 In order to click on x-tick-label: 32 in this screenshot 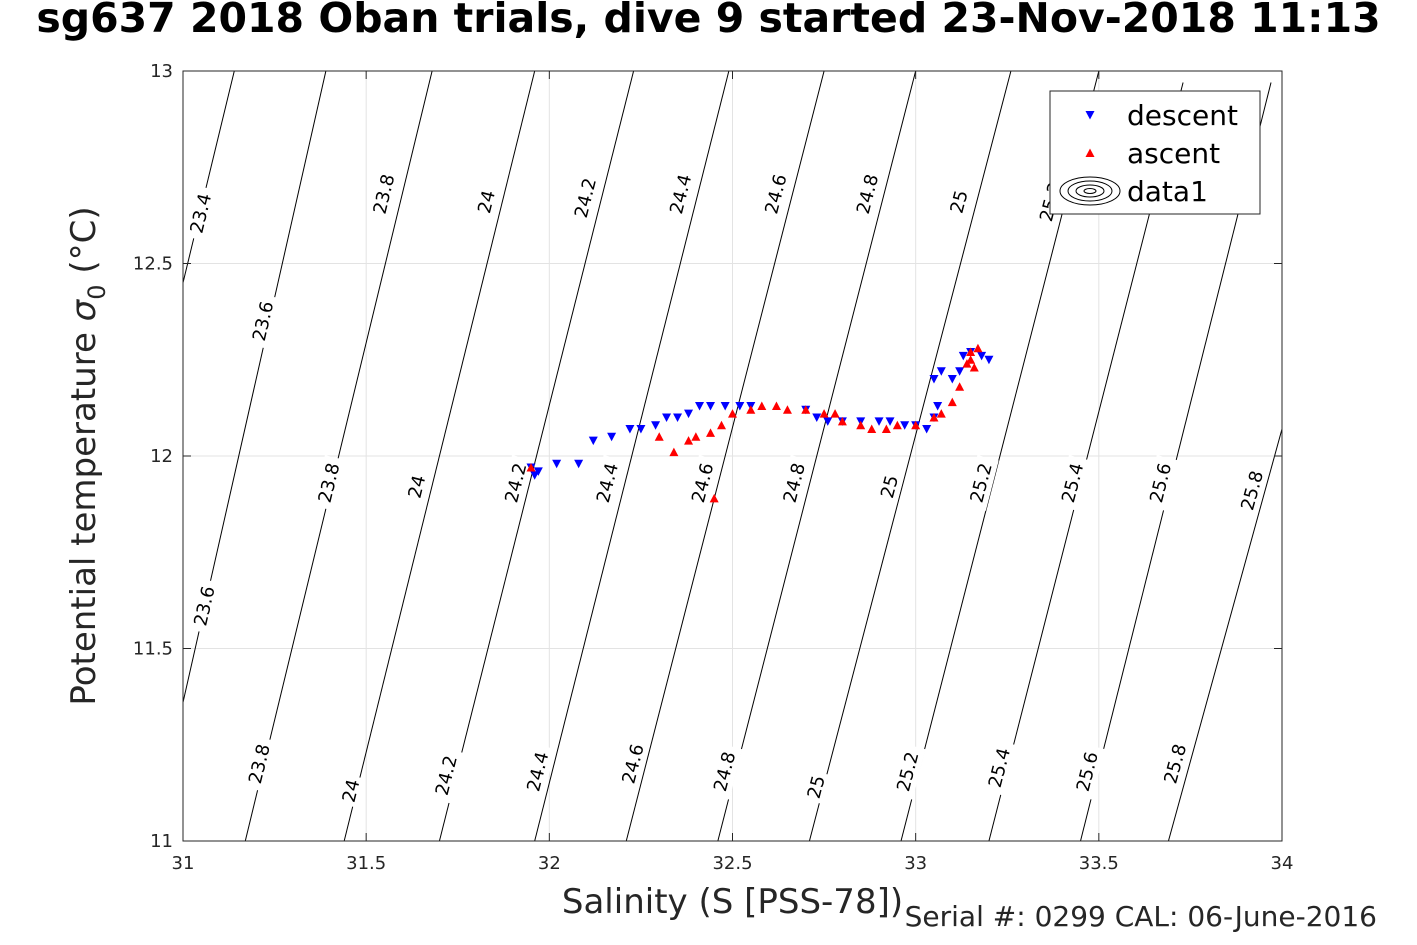, I will do `click(549, 863)`.